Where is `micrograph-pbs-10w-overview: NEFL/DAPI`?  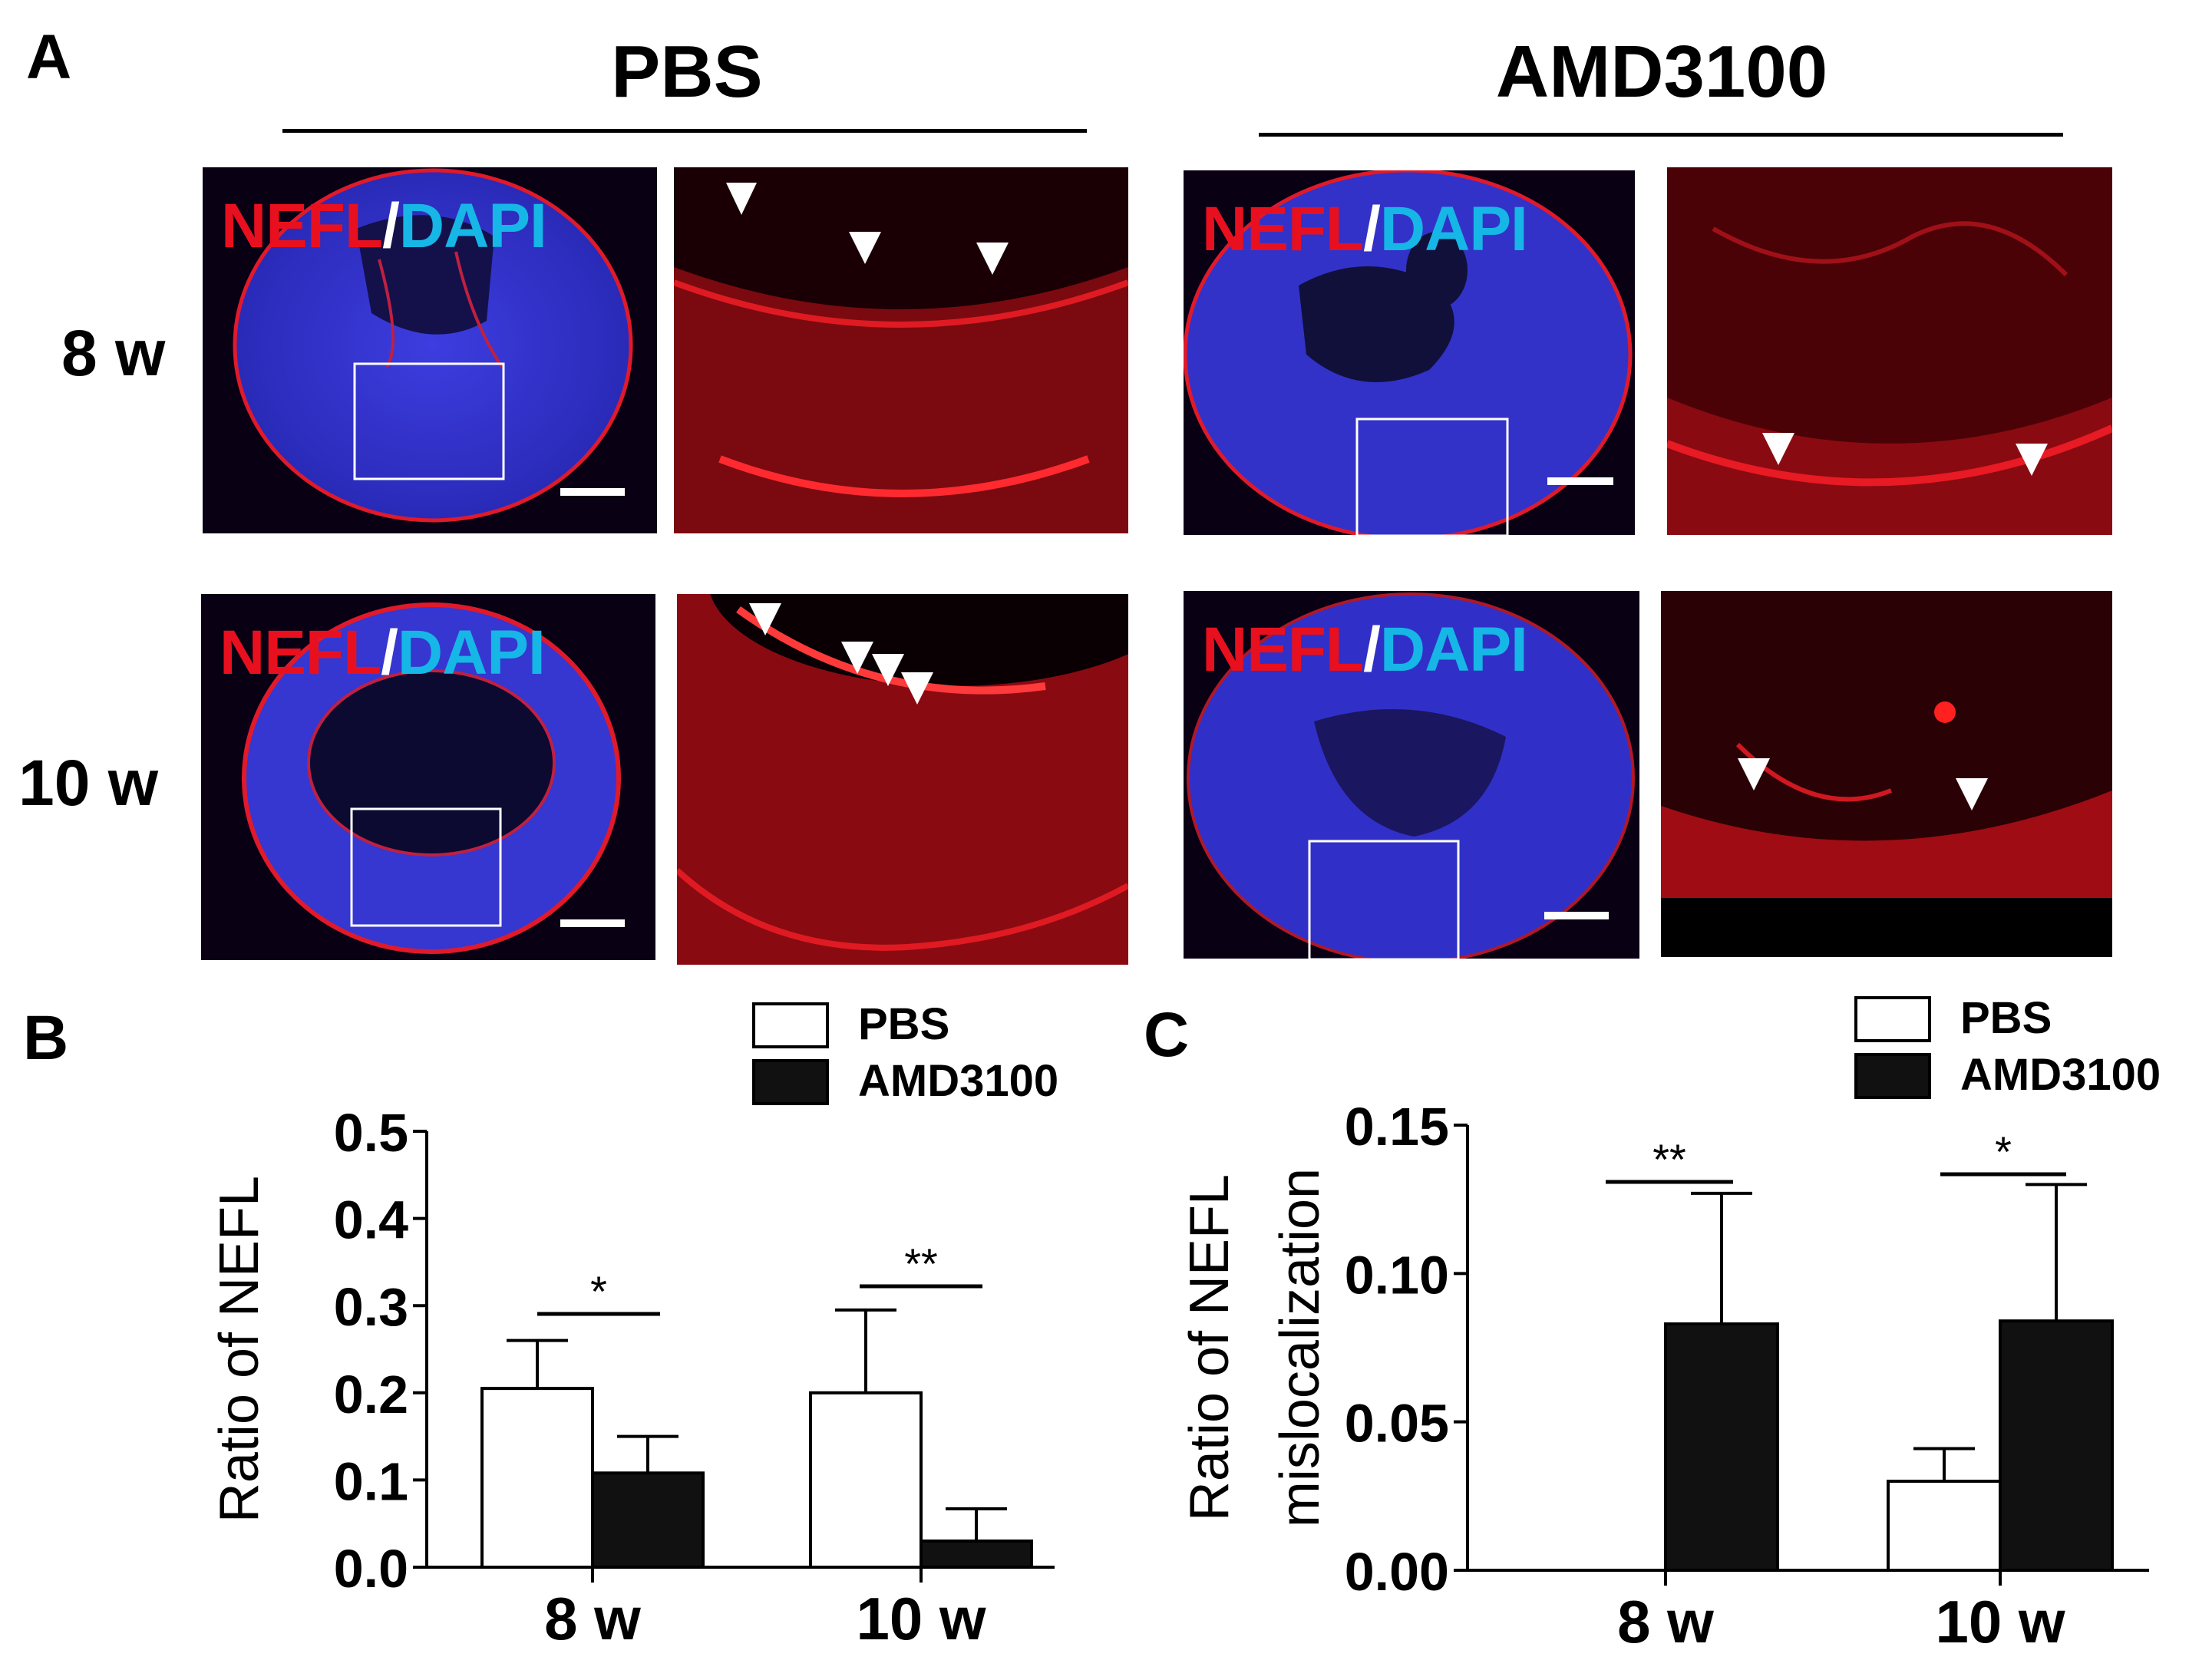
micrograph-pbs-10w-overview: NEFL/DAPI is located at coordinates (428, 777).